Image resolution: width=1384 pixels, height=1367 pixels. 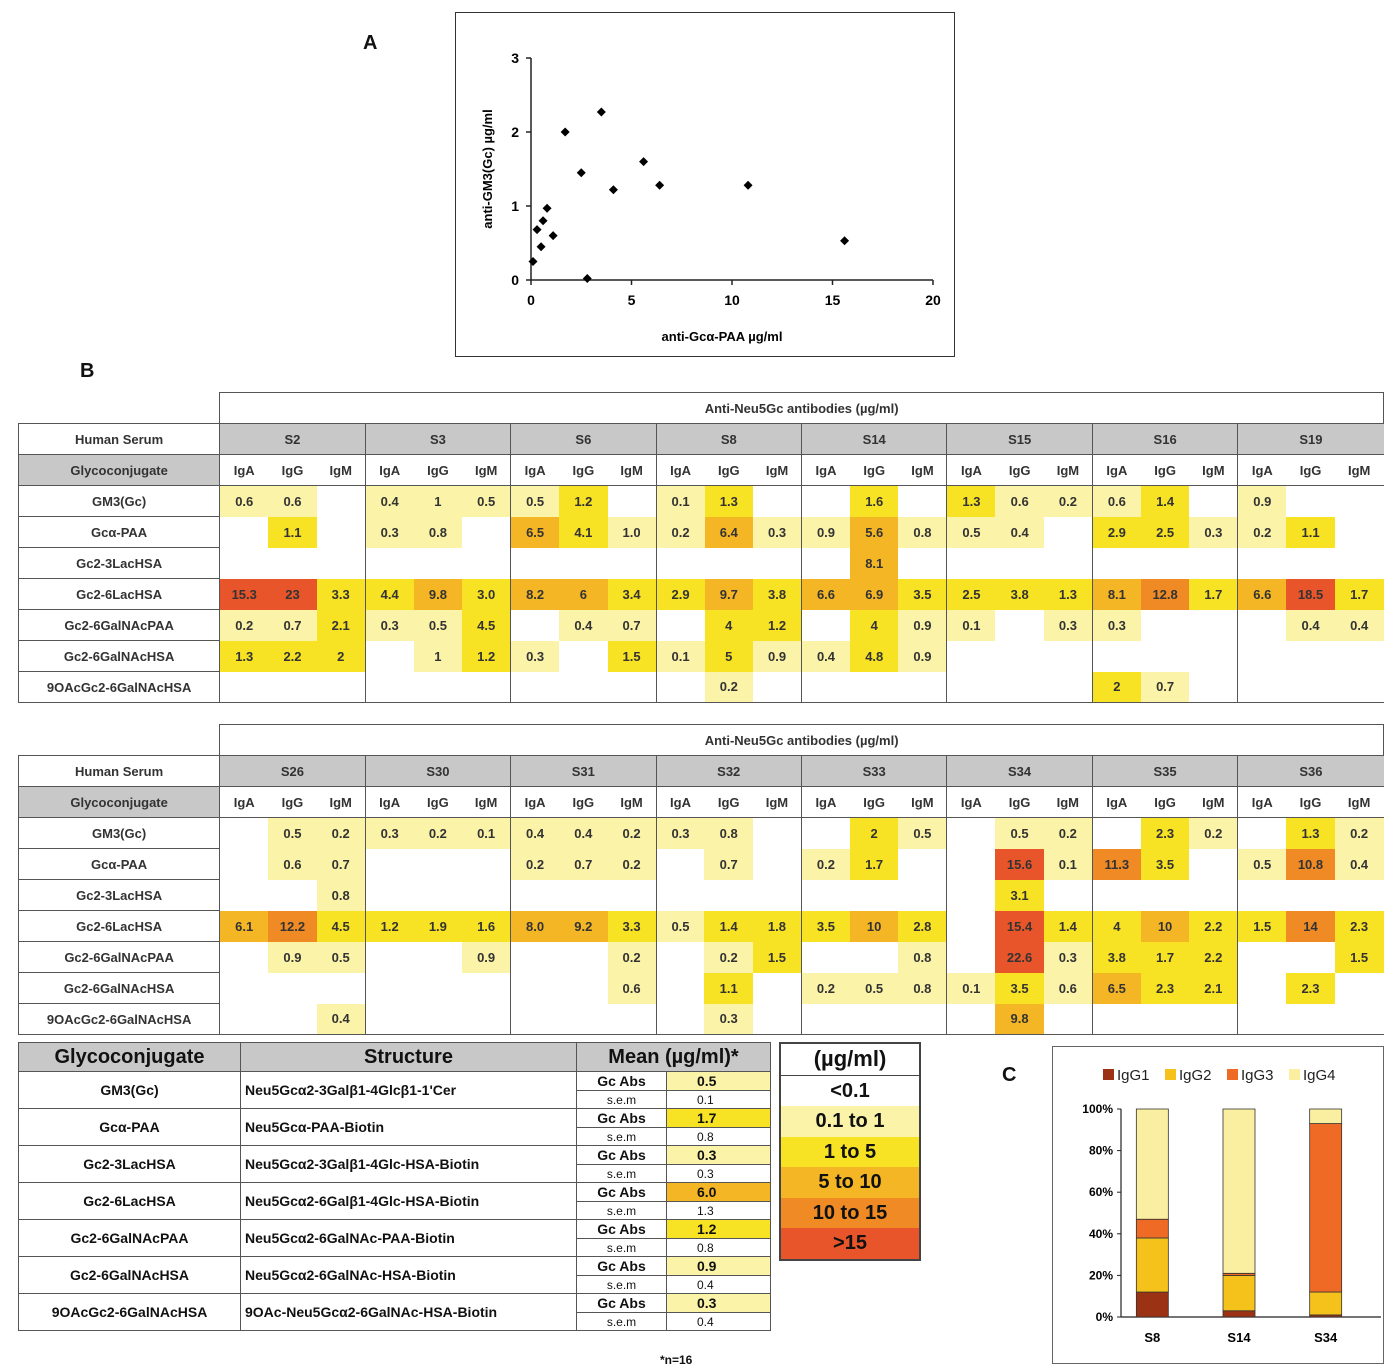 I want to click on heatmap-cell: 23, so click(x=292, y=594).